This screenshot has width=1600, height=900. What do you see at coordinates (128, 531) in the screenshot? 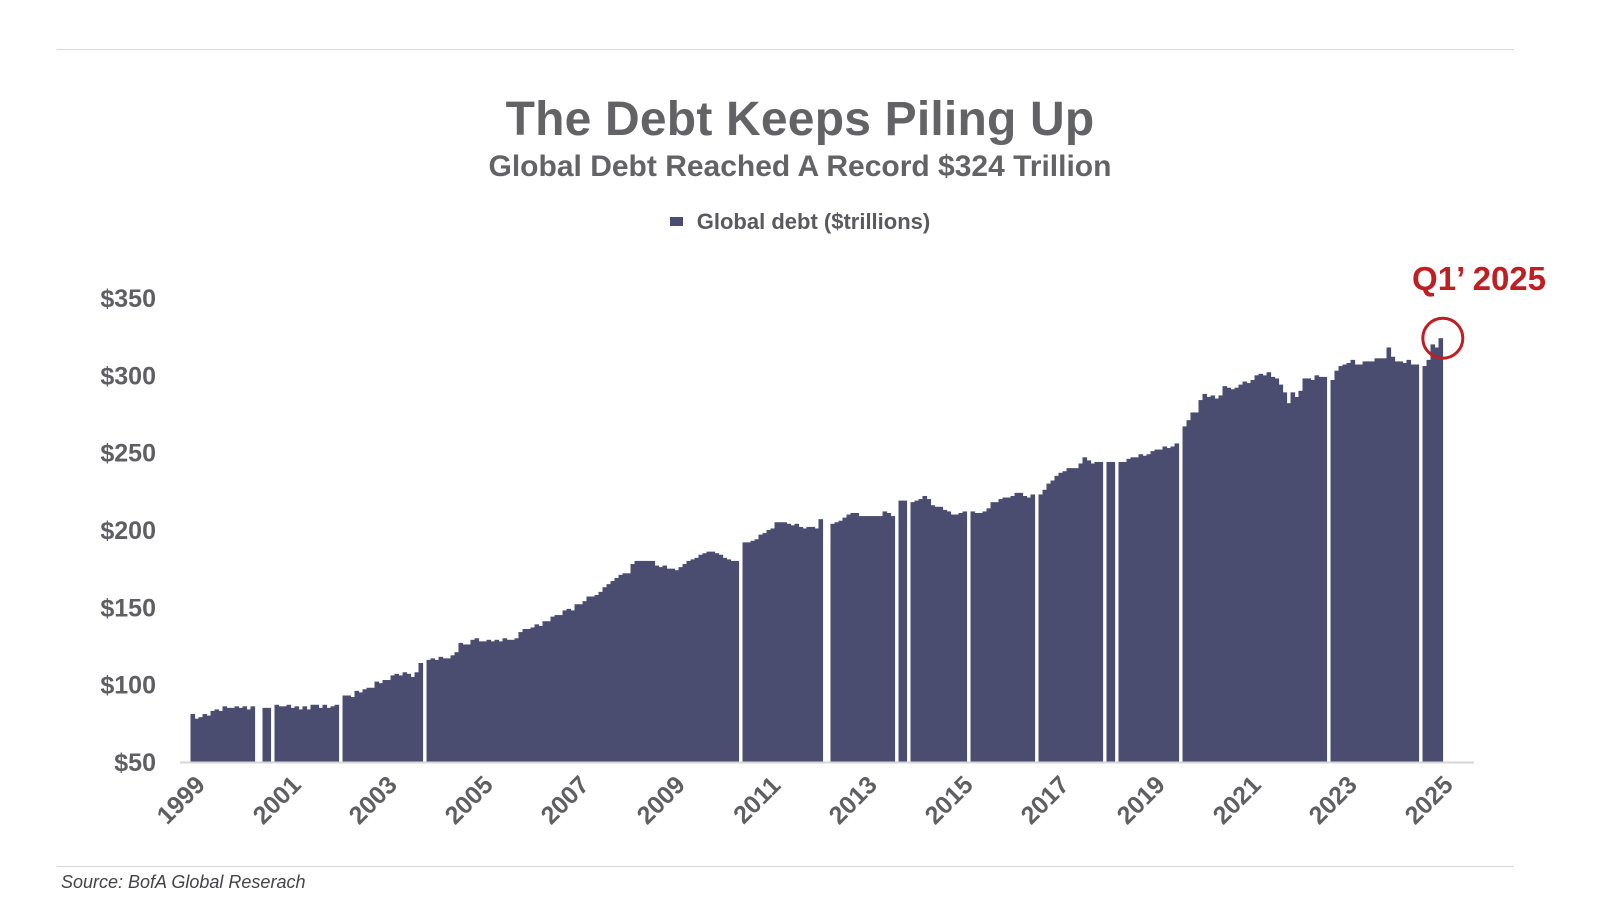
I see `y-axis: $50 $100 $150 $200 $250 $300 $350` at bounding box center [128, 531].